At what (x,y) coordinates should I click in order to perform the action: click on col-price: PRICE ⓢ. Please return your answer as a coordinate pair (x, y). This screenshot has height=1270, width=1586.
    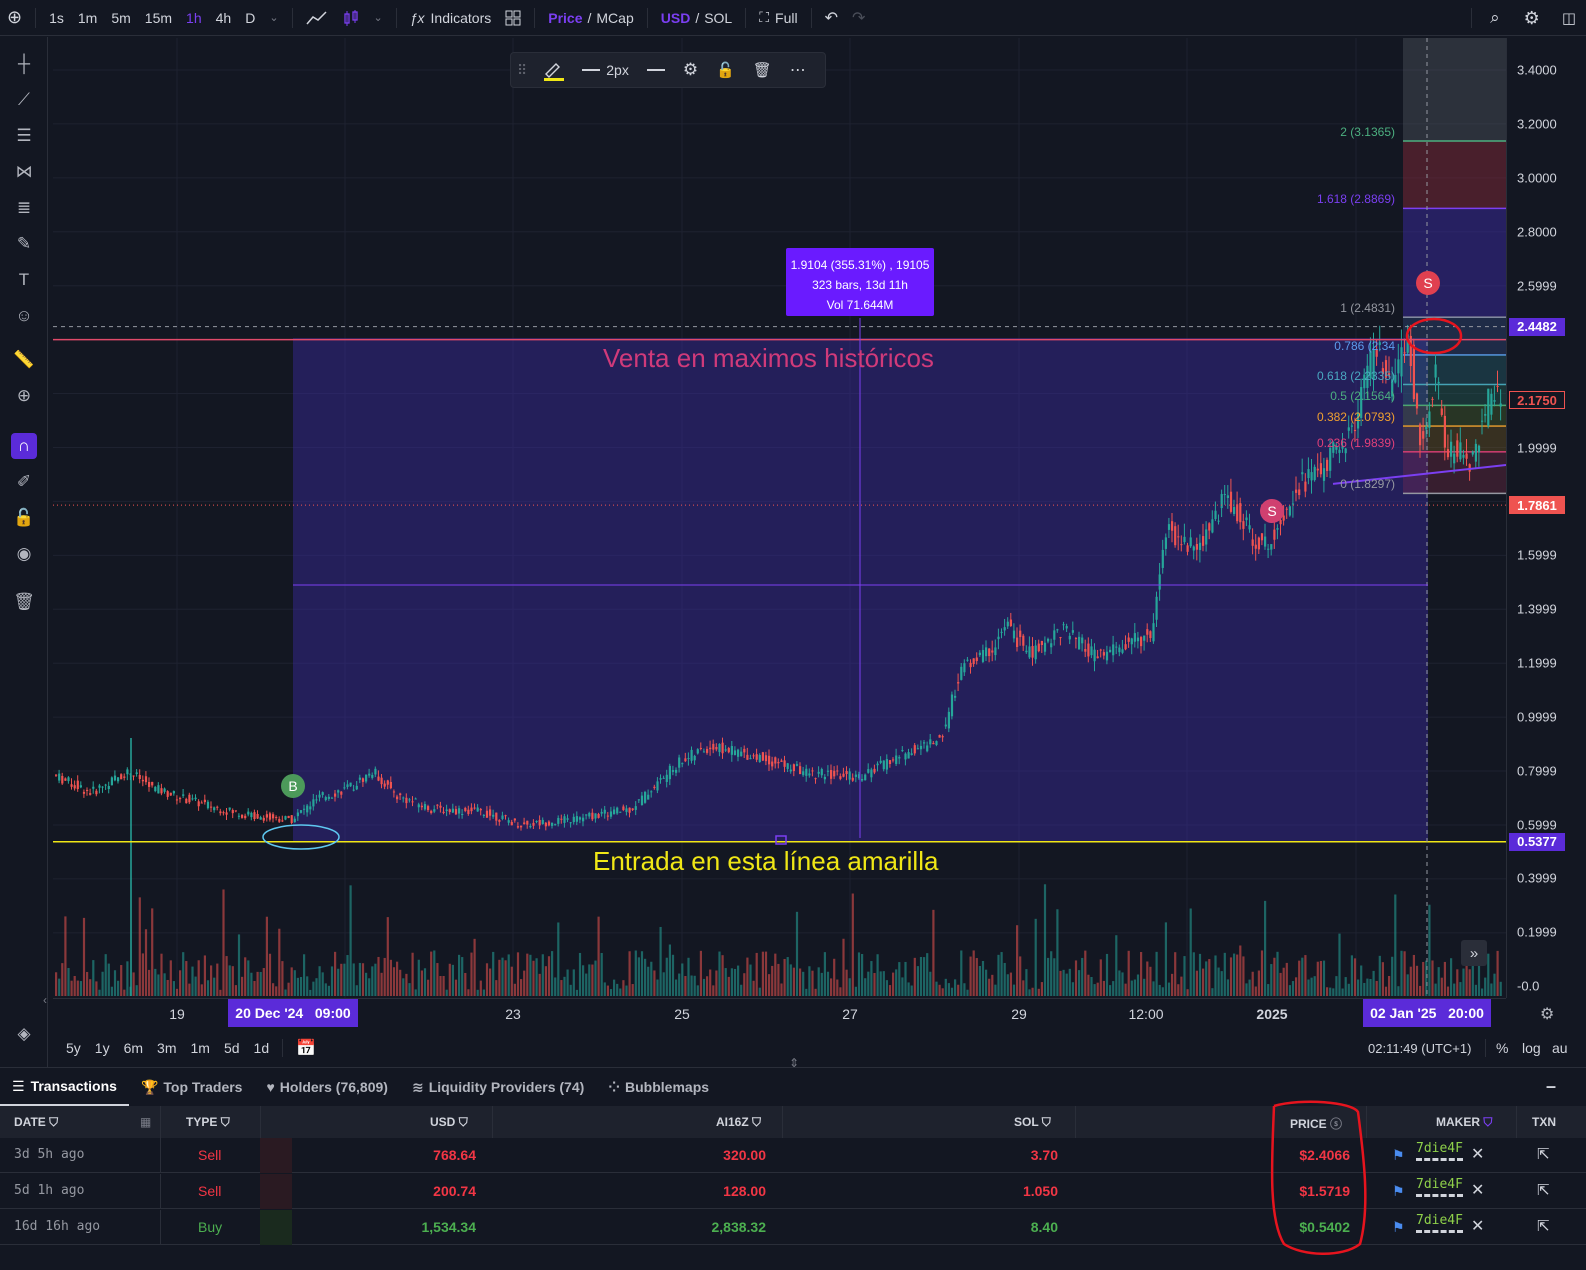
    Looking at the image, I should click on (1316, 1124).